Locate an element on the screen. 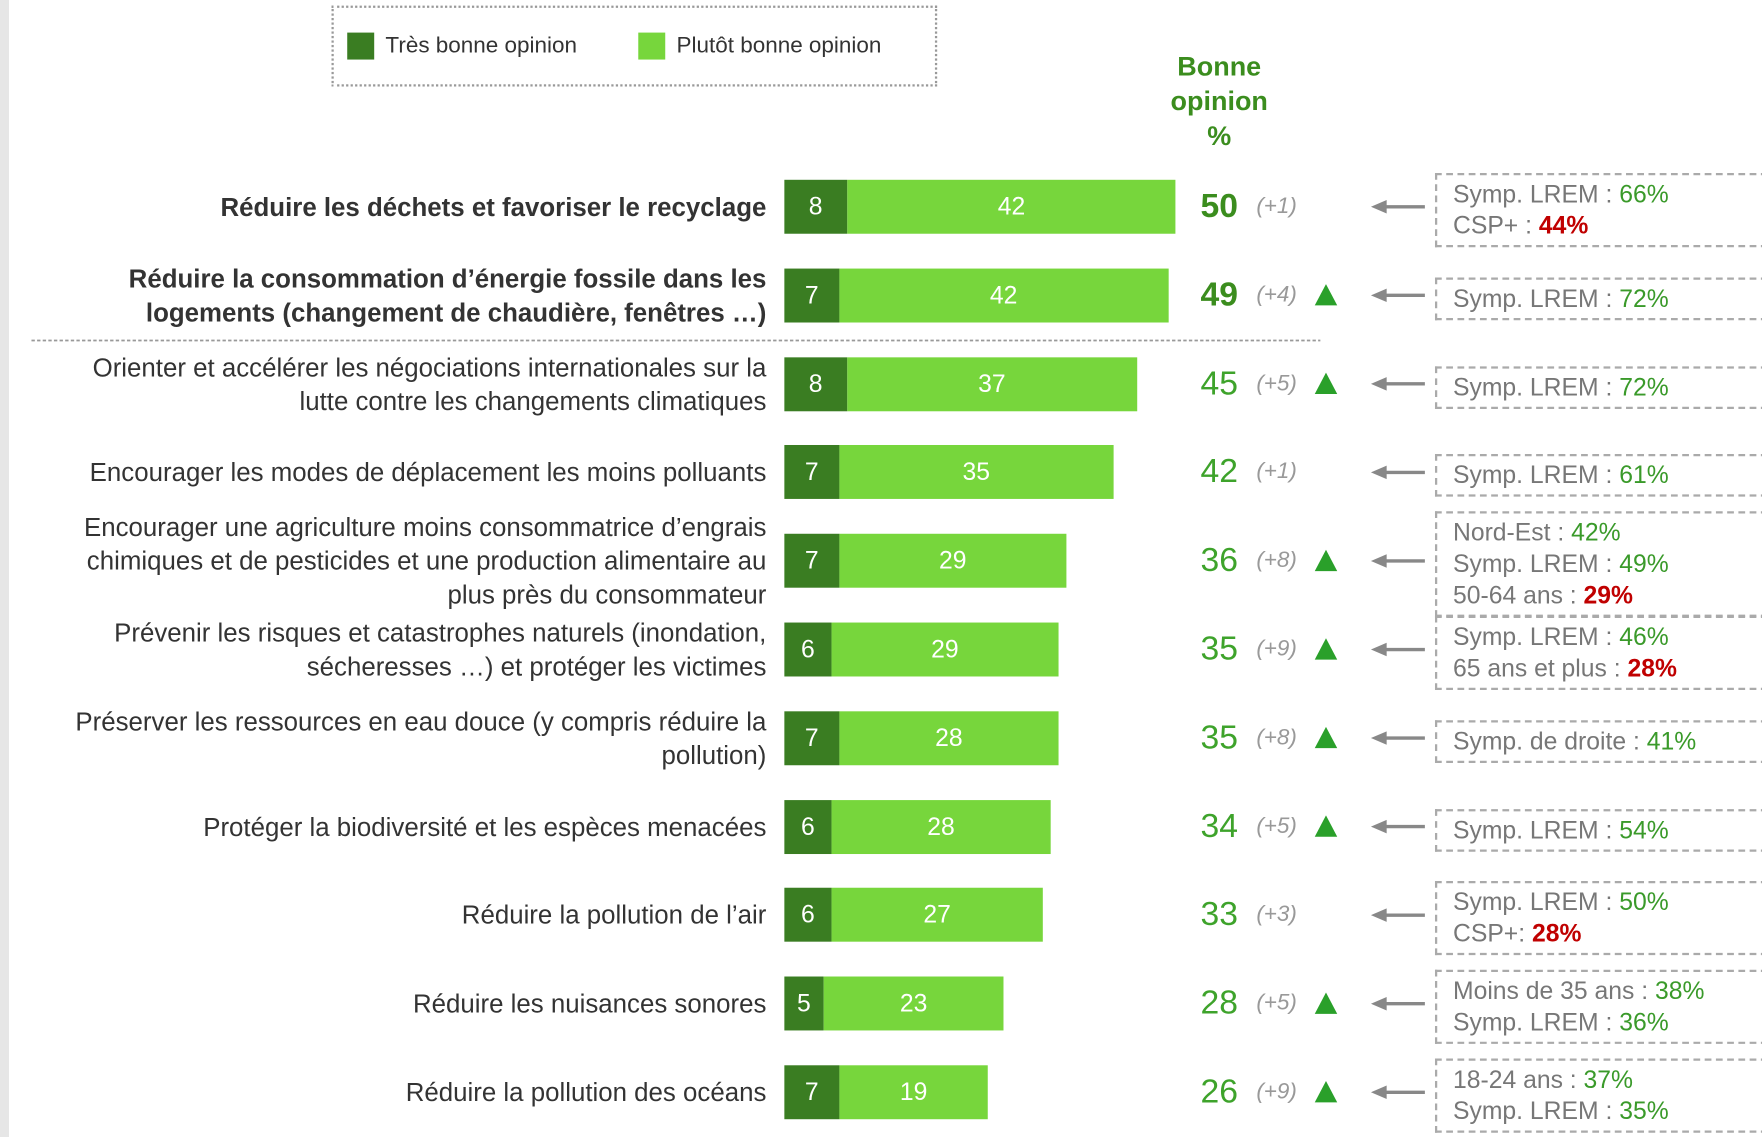 The height and width of the screenshot is (1137, 1762). note-label: CSP+: is located at coordinates (1492, 933).